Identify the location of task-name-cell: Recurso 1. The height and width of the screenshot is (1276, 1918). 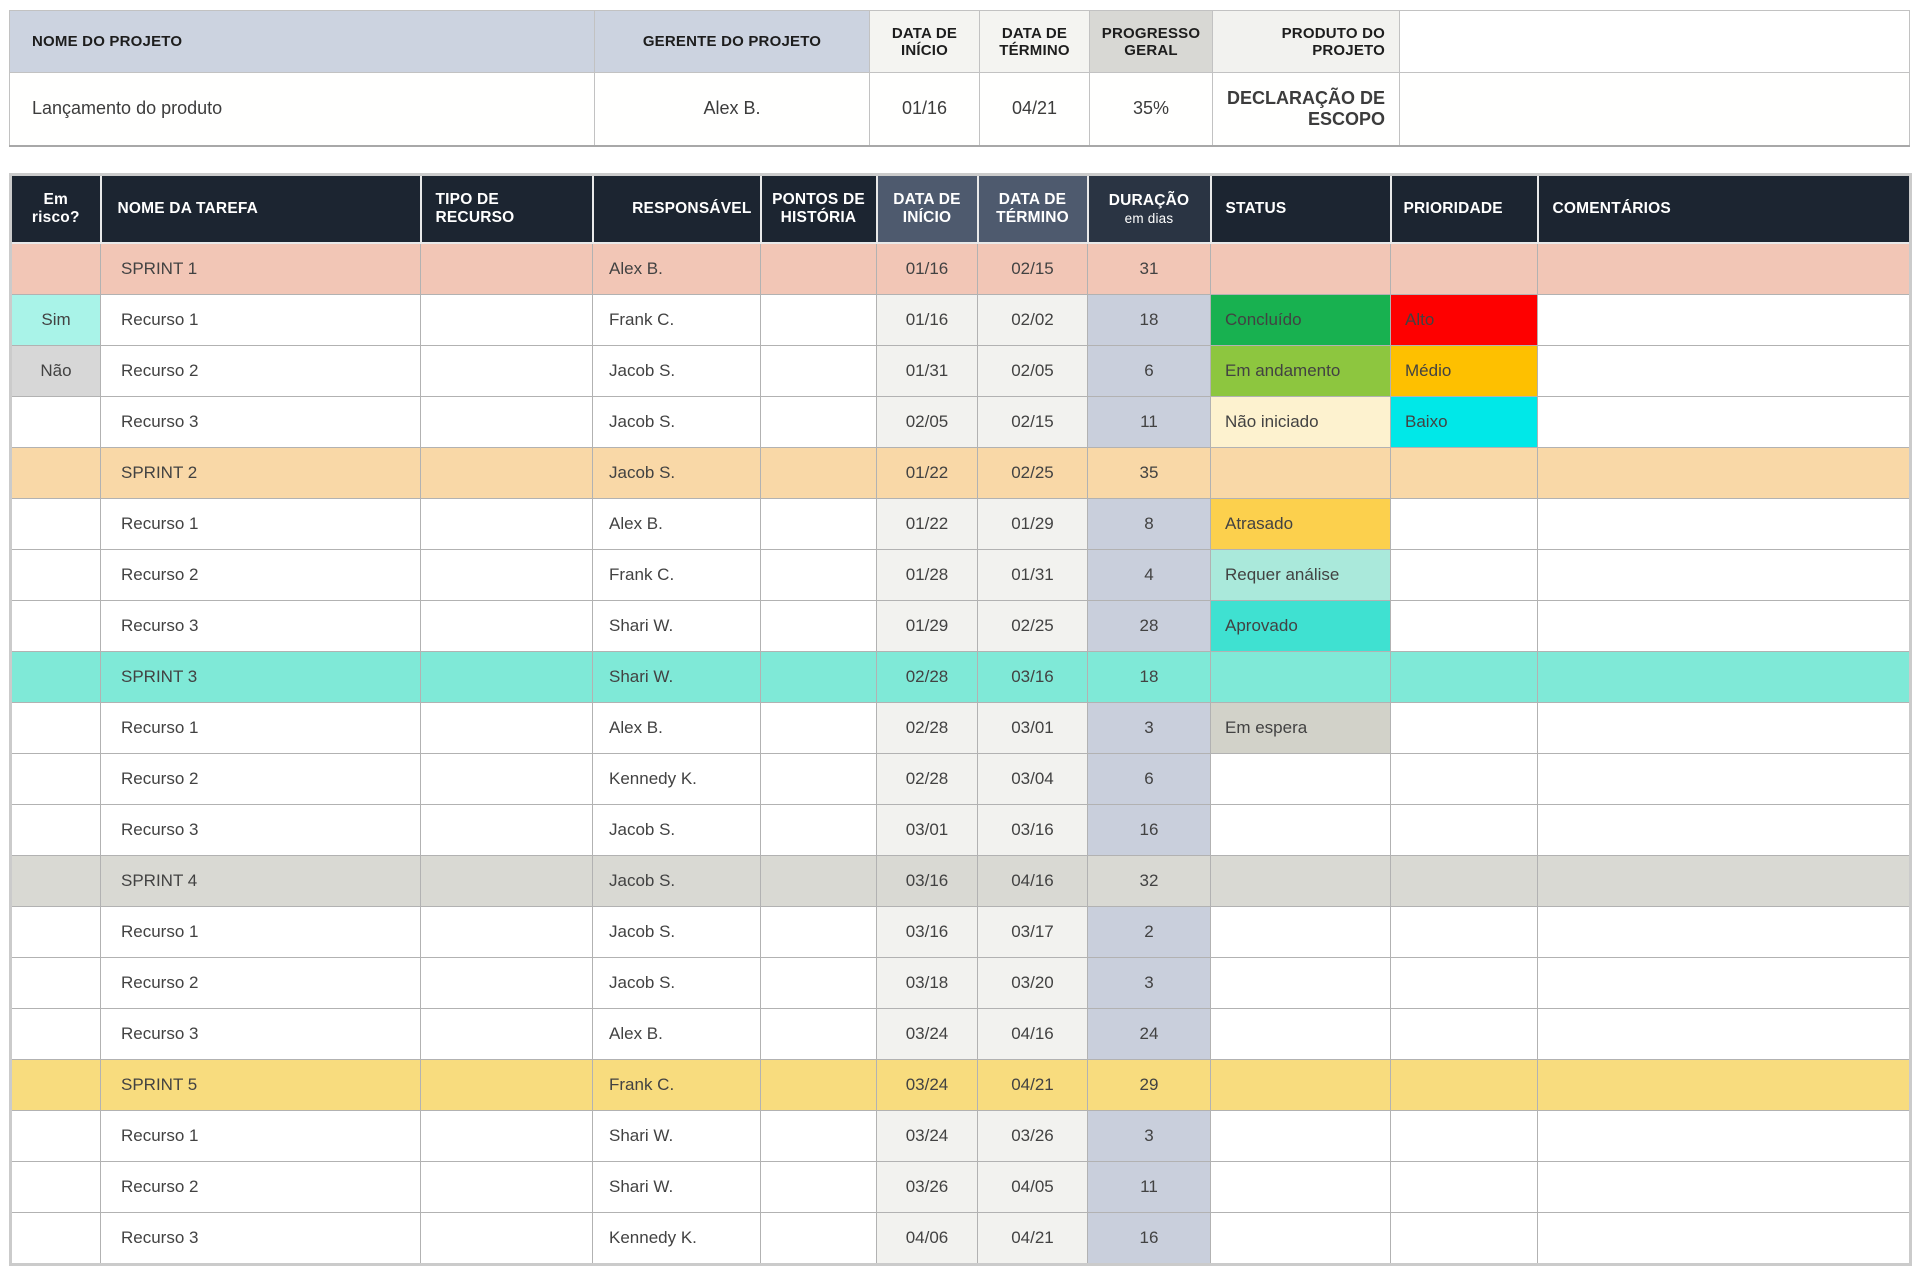
(260, 727).